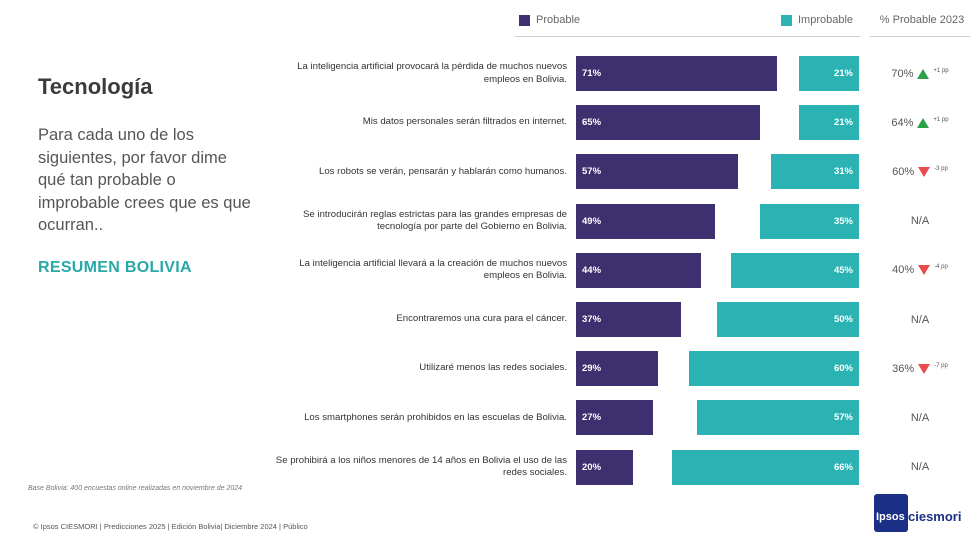  What do you see at coordinates (843, 418) in the screenshot?
I see `value-label-improbable: 57%` at bounding box center [843, 418].